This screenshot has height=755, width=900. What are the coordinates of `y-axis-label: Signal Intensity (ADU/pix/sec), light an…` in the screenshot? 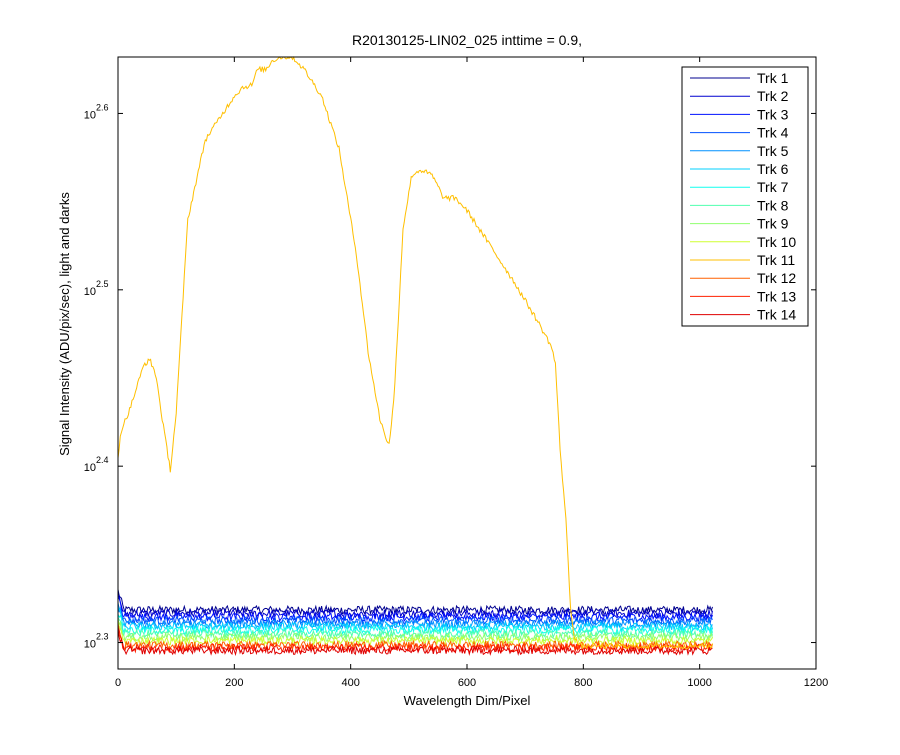 It's located at (64, 324).